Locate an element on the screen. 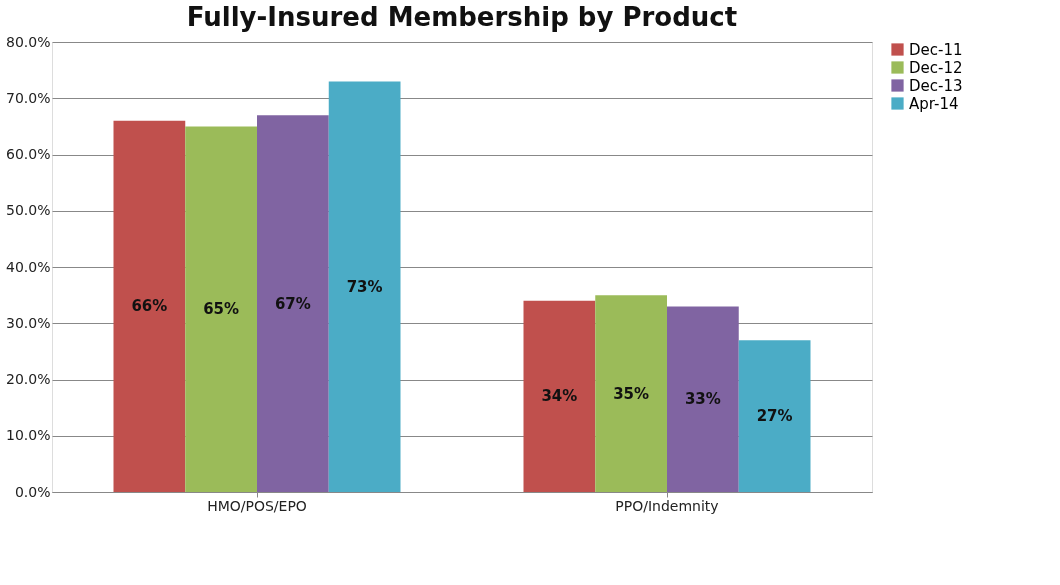 The width and height of the screenshot is (1060, 585). y-tick-label: 70.0% is located at coordinates (28, 97).